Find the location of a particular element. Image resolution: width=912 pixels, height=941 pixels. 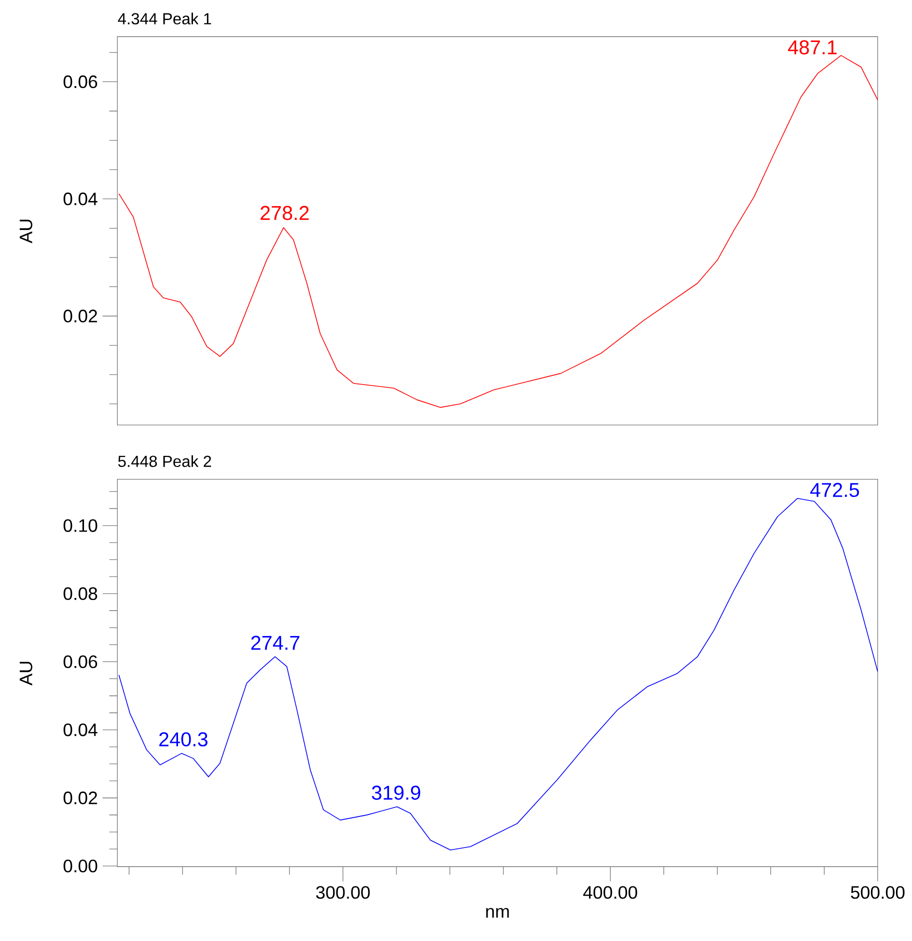

x-tick-label: 300.00 is located at coordinates (343, 892).